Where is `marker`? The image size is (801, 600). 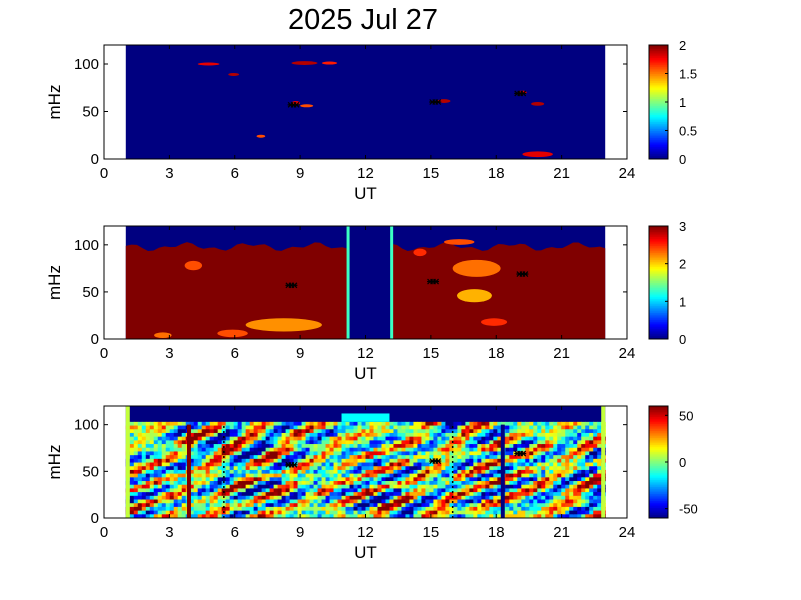
marker is located at coordinates (520, 93).